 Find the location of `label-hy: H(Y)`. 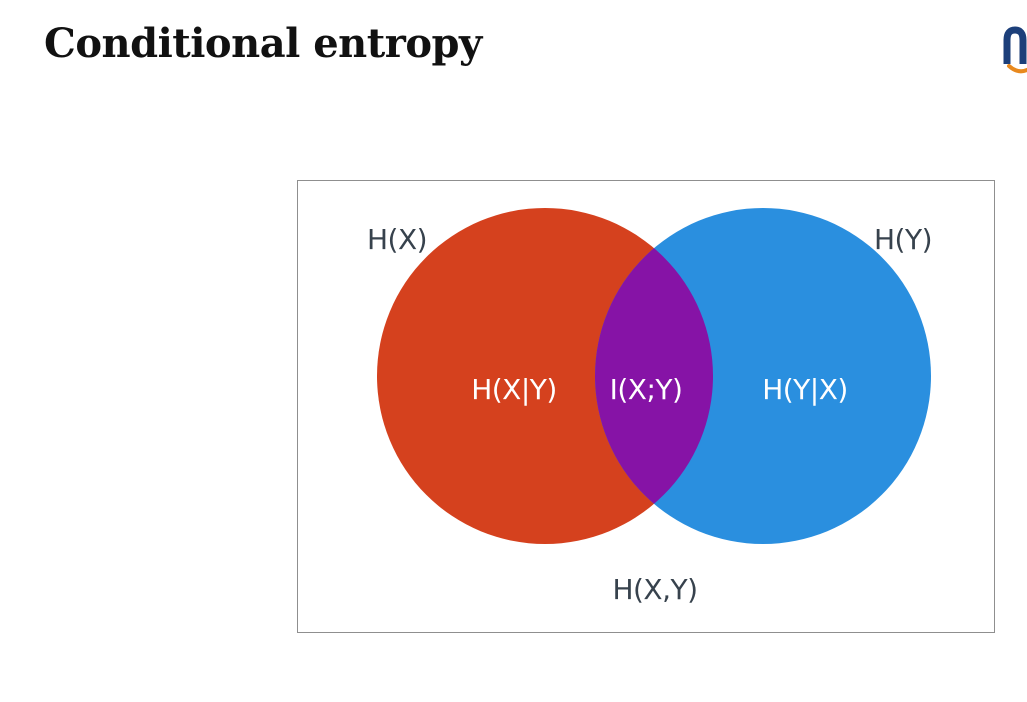

label-hy: H(Y) is located at coordinates (903, 239).